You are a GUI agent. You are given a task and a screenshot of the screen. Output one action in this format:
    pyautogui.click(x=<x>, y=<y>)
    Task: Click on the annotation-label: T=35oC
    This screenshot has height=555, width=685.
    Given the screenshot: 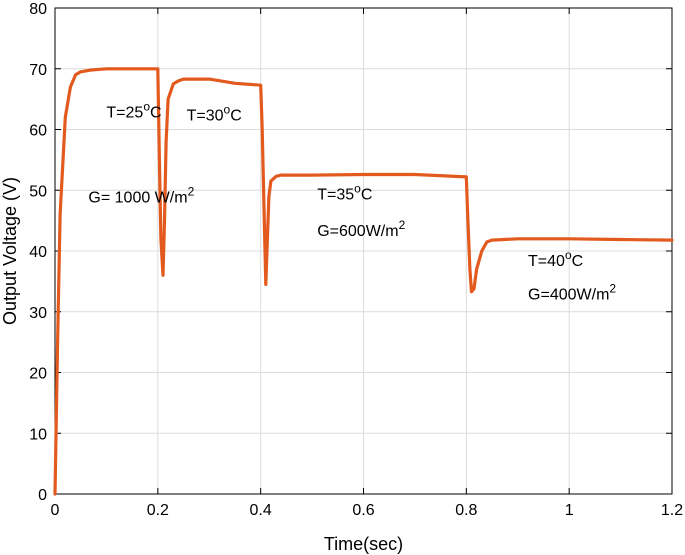 What is the action you would take?
    pyautogui.click(x=344, y=192)
    